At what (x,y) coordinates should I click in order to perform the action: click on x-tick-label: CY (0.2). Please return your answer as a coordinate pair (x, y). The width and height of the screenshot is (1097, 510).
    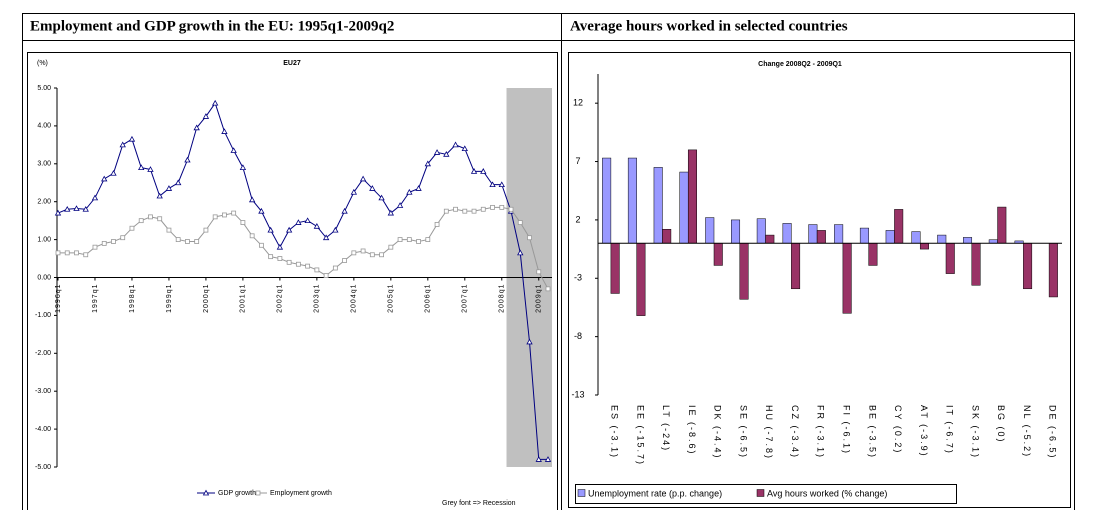
    Looking at the image, I should click on (898, 429).